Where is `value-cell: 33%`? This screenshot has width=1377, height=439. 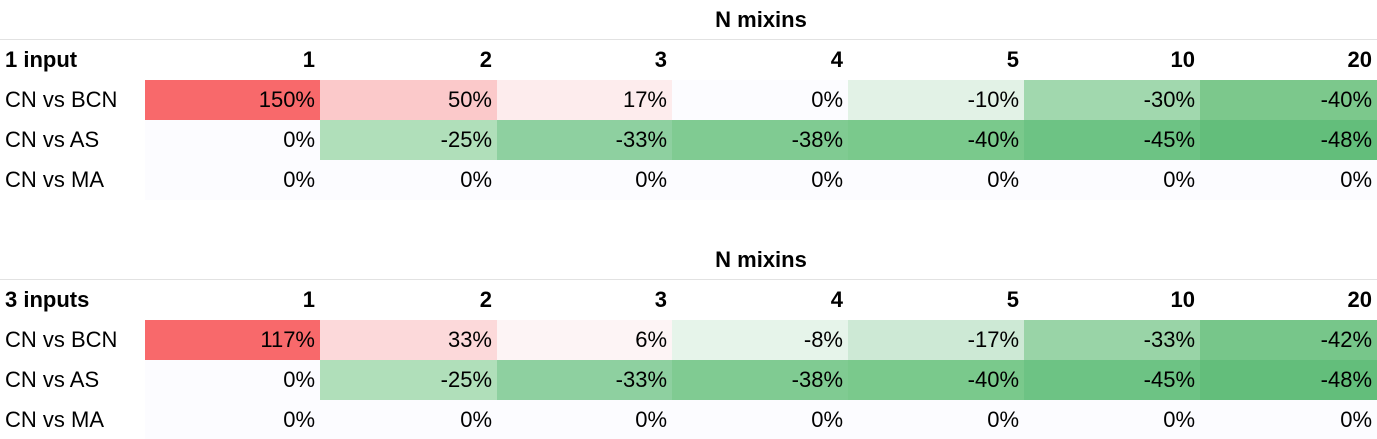
value-cell: 33% is located at coordinates (408, 340).